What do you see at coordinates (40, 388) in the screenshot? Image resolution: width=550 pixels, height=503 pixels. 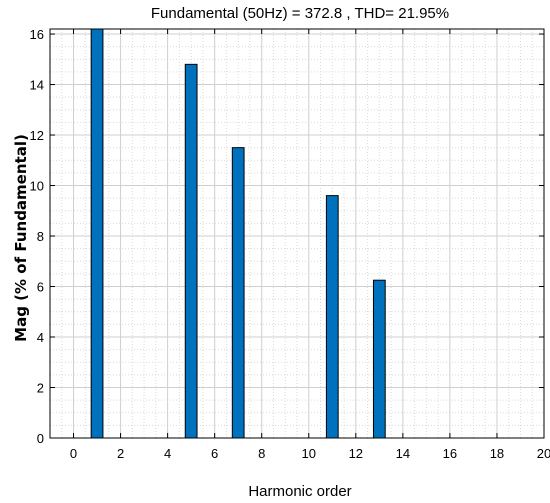 I see `y-tick-label: 2` at bounding box center [40, 388].